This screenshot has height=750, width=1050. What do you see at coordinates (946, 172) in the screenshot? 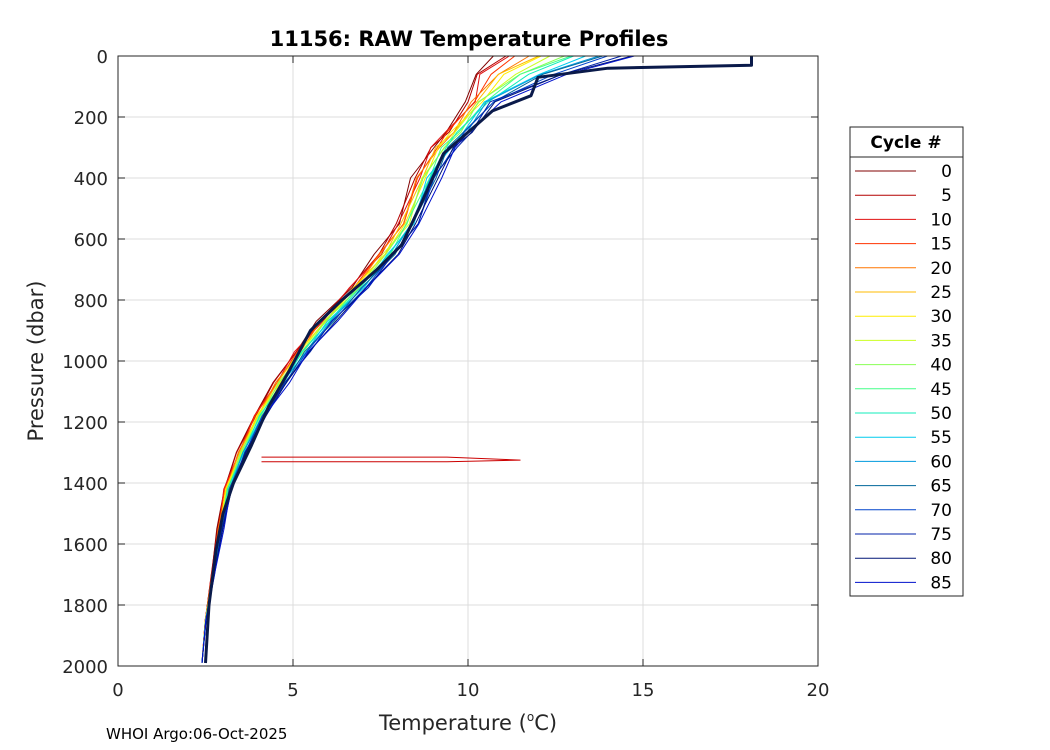
I see `legend-label-0: 0` at bounding box center [946, 172].